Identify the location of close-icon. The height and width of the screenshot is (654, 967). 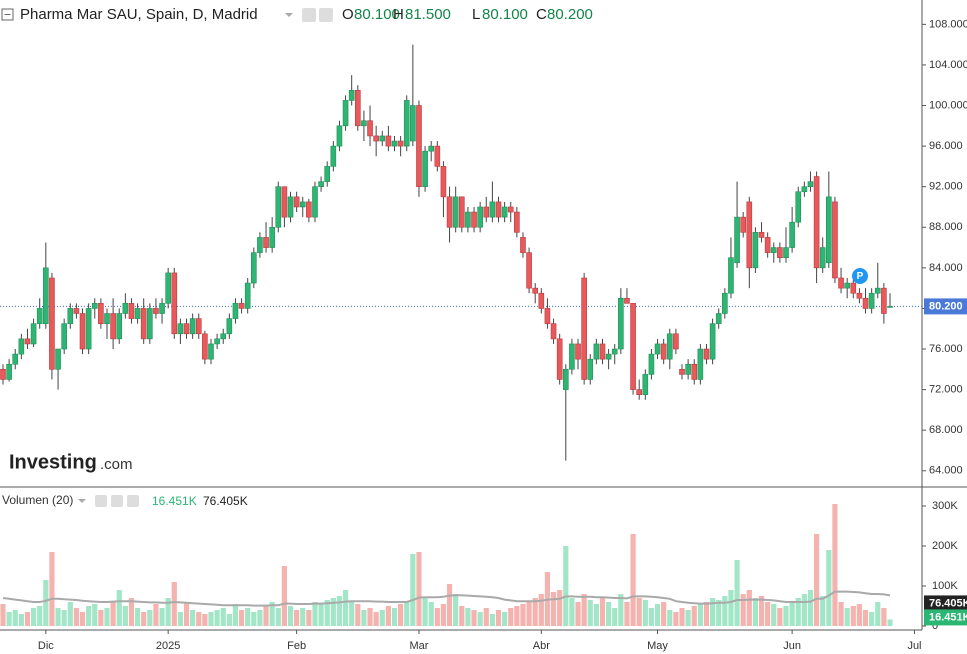
(133, 501).